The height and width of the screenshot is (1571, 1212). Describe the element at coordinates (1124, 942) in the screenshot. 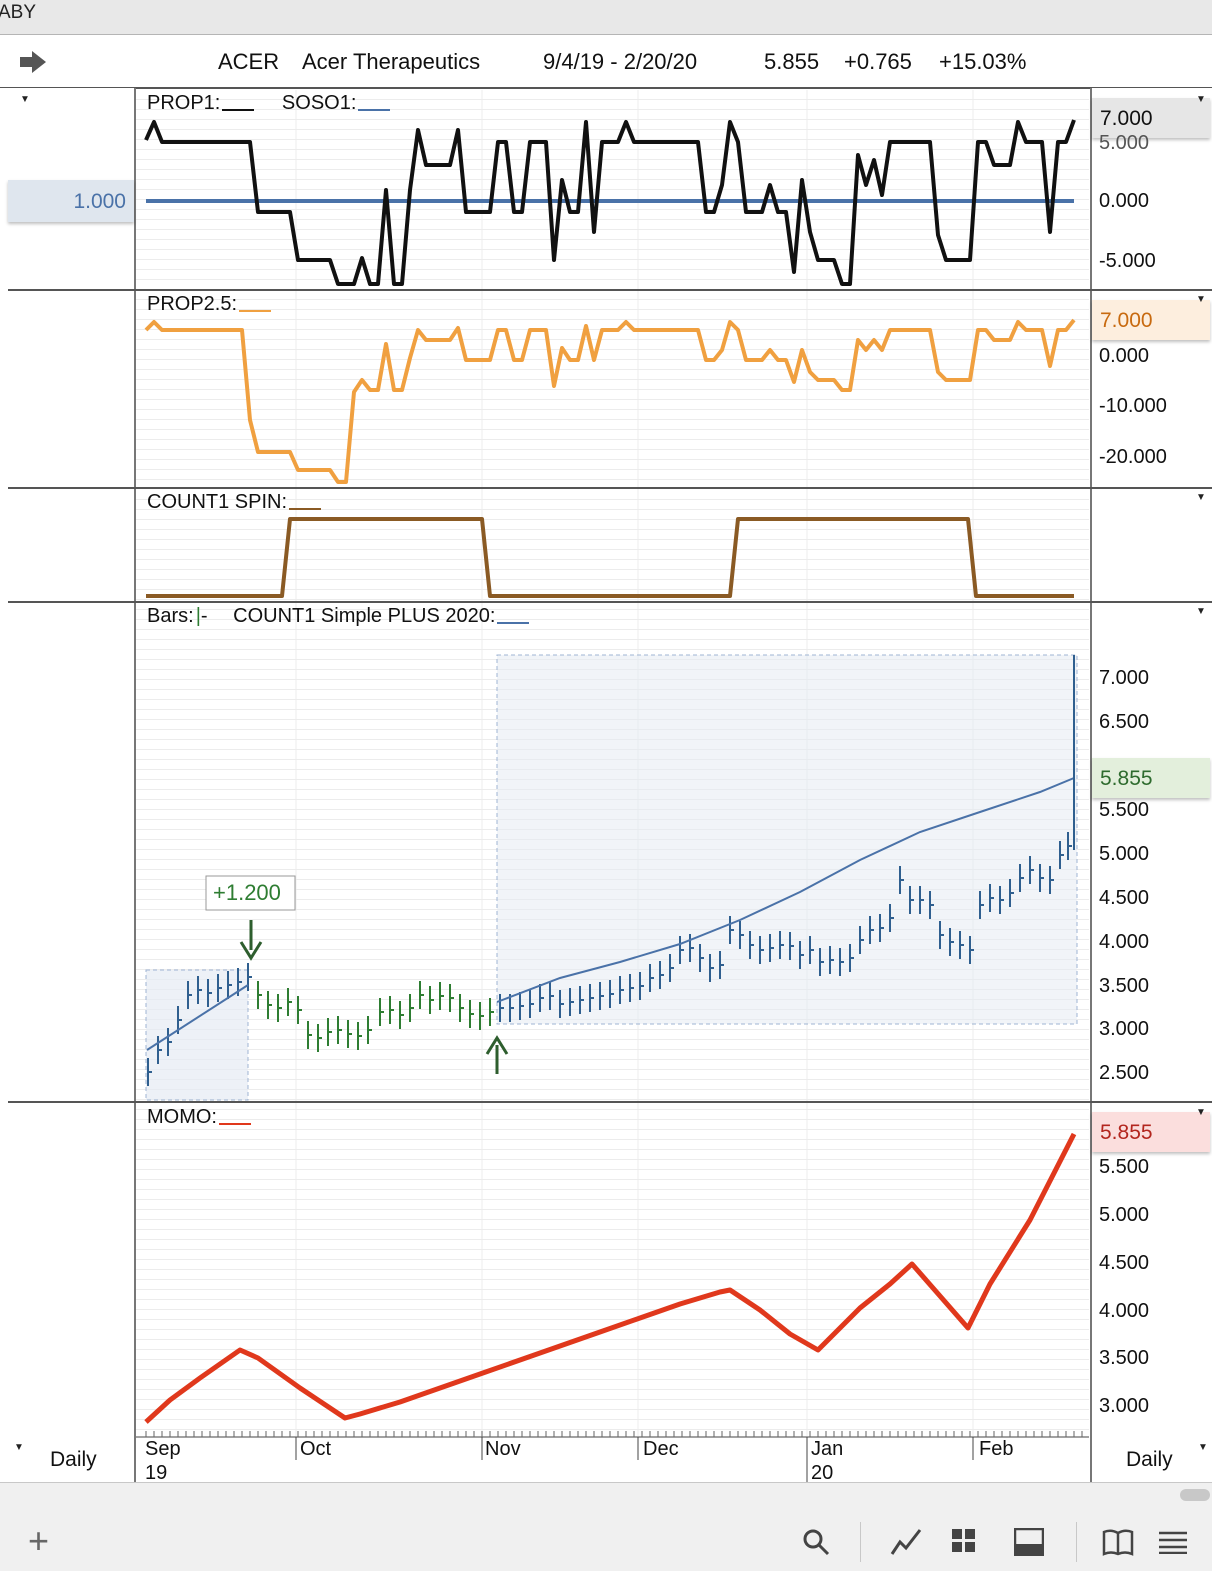

I see `p4-tick-4: 4.000` at that location.